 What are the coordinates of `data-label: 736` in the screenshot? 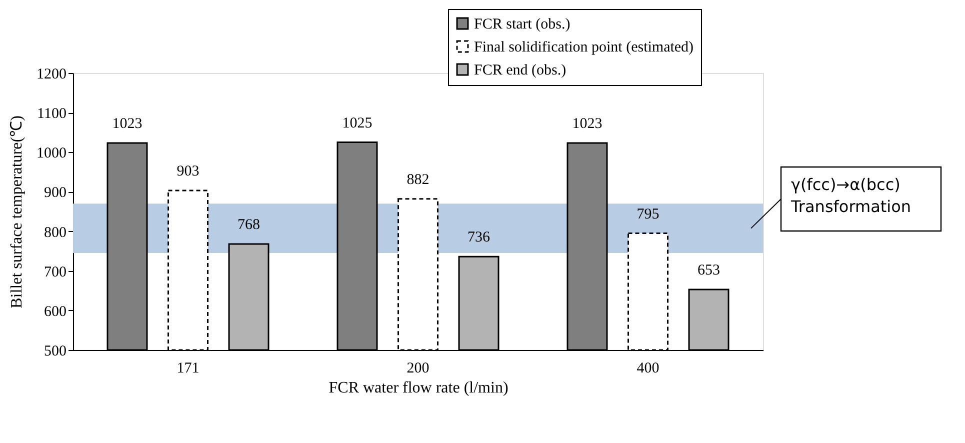 It's located at (479, 238).